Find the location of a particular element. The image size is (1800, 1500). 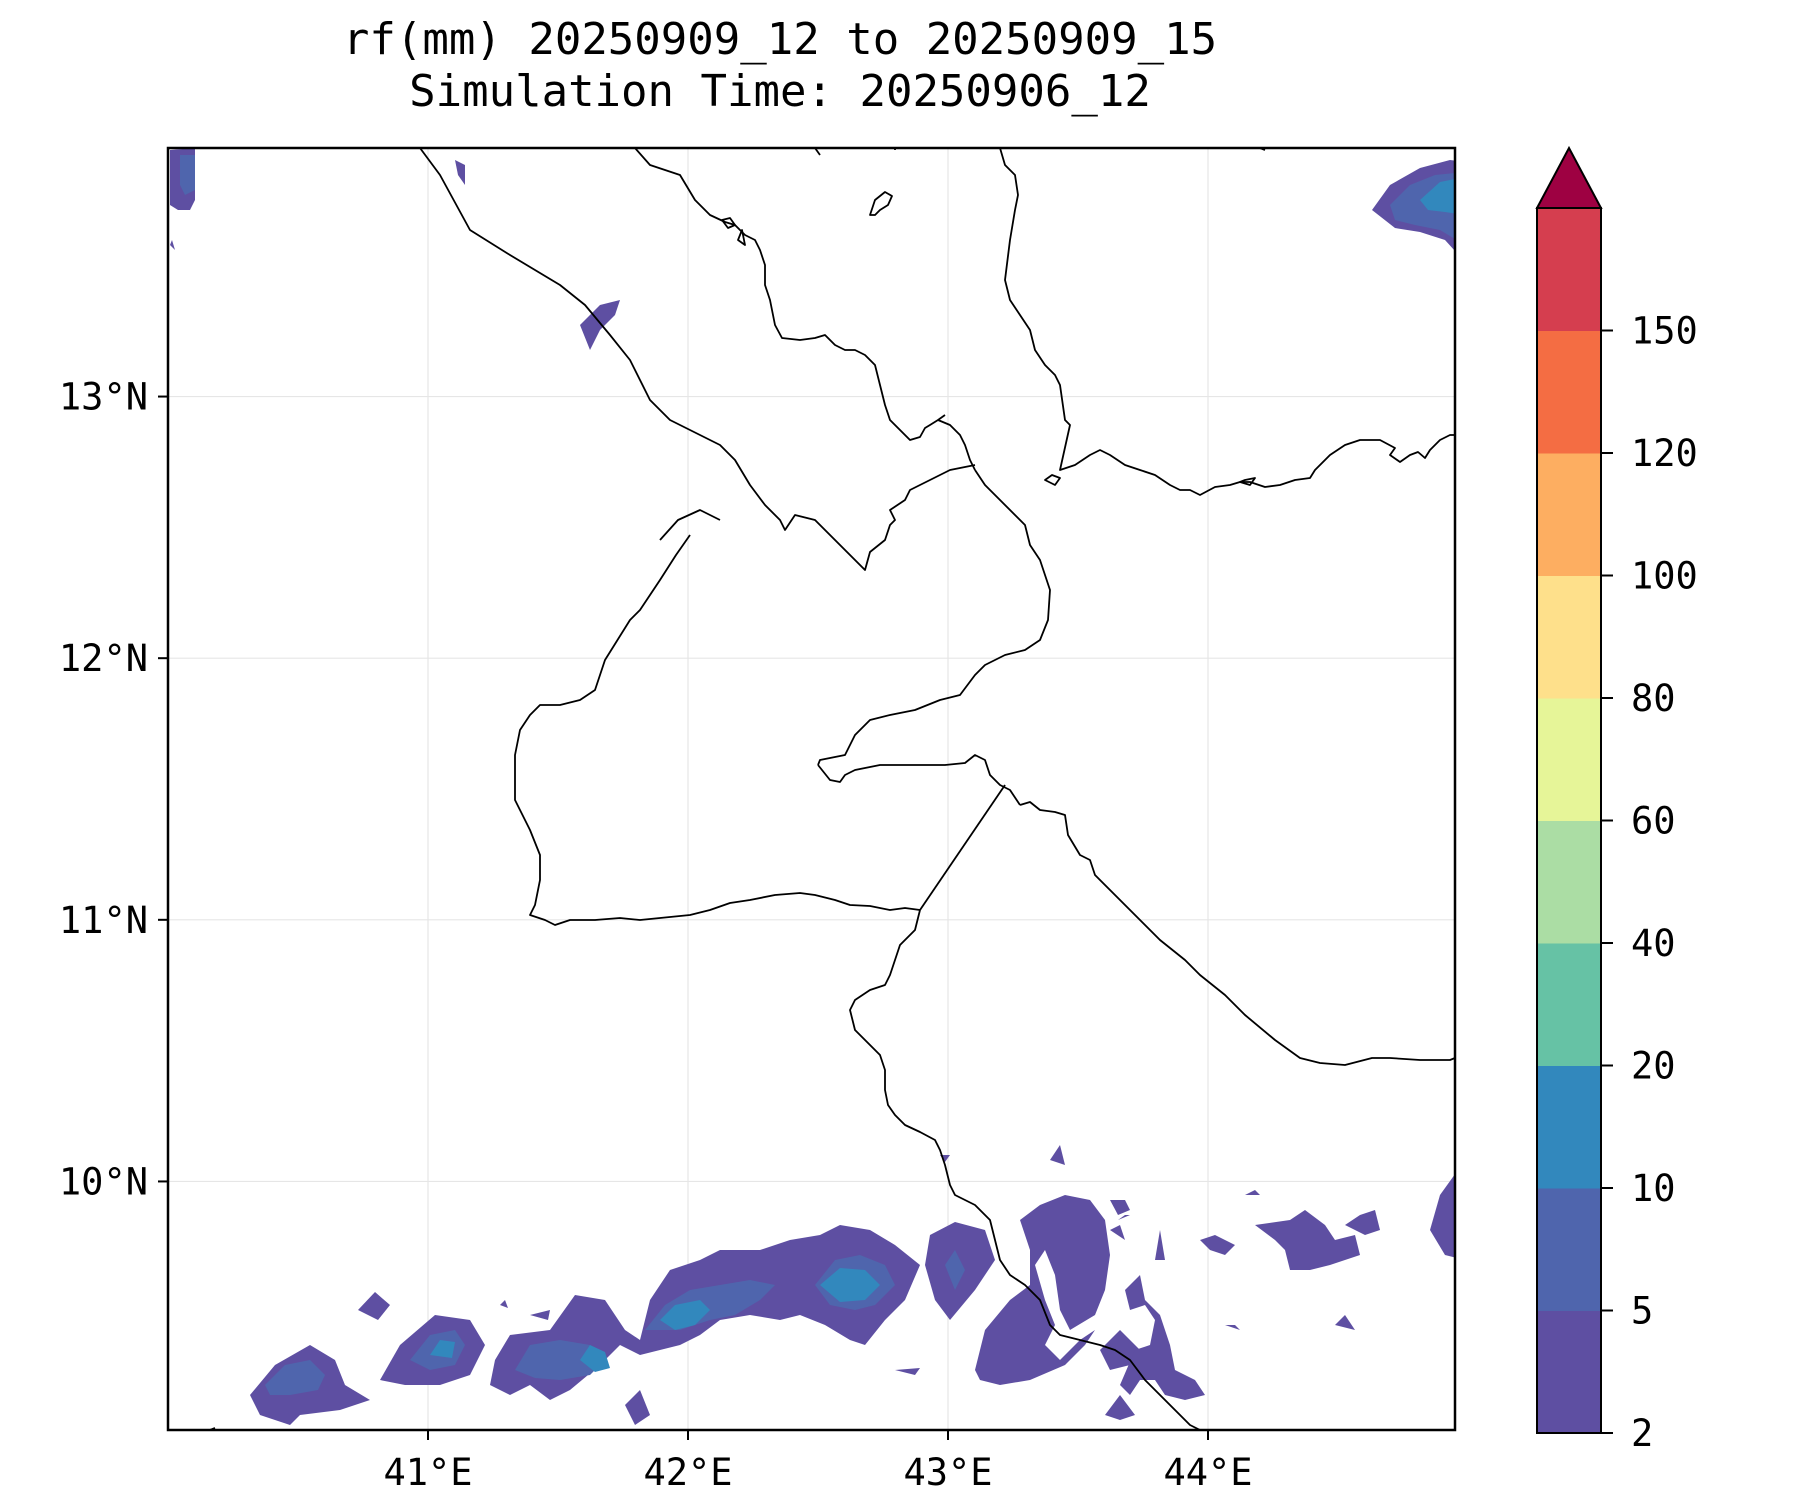

y-tick-label: 12°N is located at coordinates (103, 658).